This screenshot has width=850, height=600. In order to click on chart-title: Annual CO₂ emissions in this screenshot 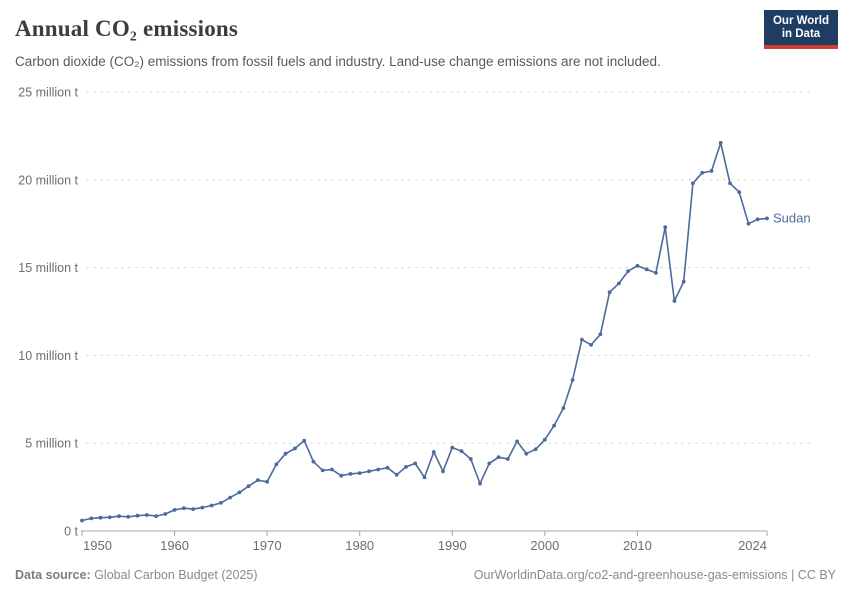, I will do `click(127, 28)`.